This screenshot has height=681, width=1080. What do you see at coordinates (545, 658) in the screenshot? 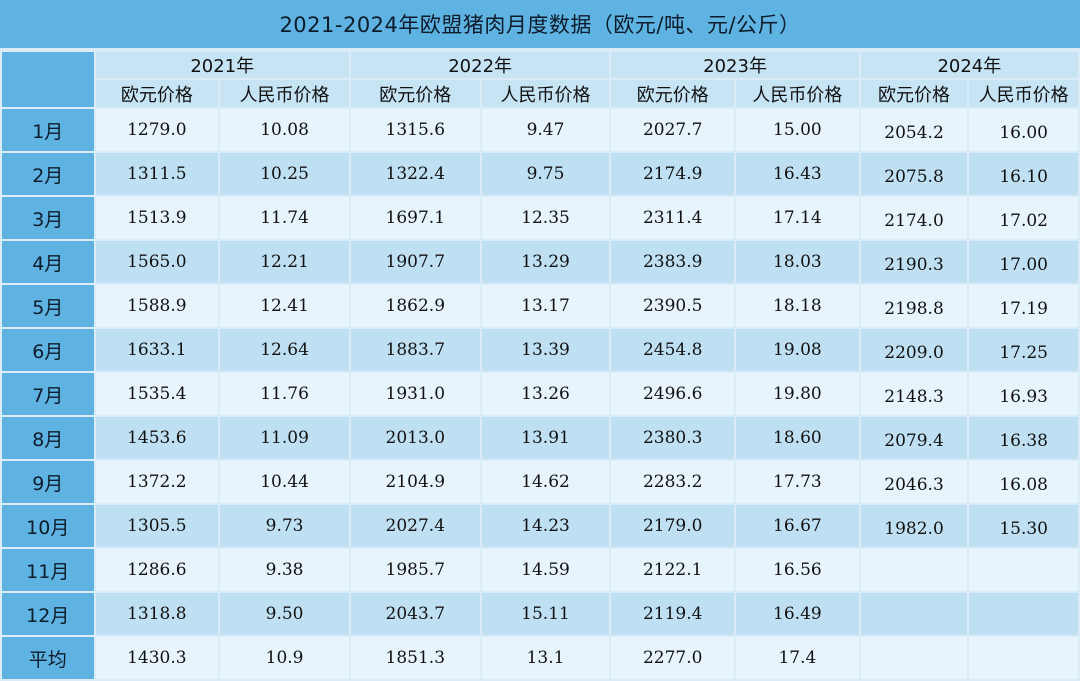
I see `cny-price-cell: 13.1` at bounding box center [545, 658].